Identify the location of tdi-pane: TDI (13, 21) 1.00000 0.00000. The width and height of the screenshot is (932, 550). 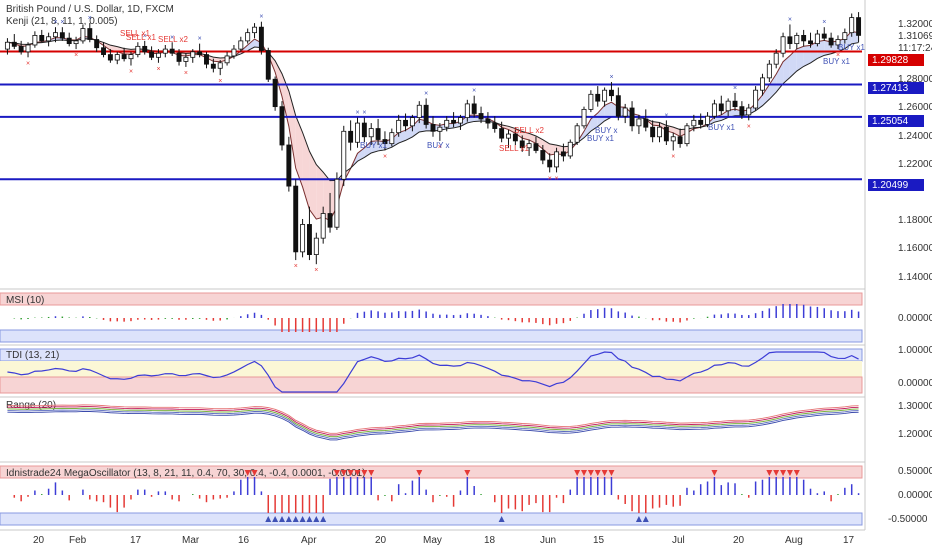
(466, 369).